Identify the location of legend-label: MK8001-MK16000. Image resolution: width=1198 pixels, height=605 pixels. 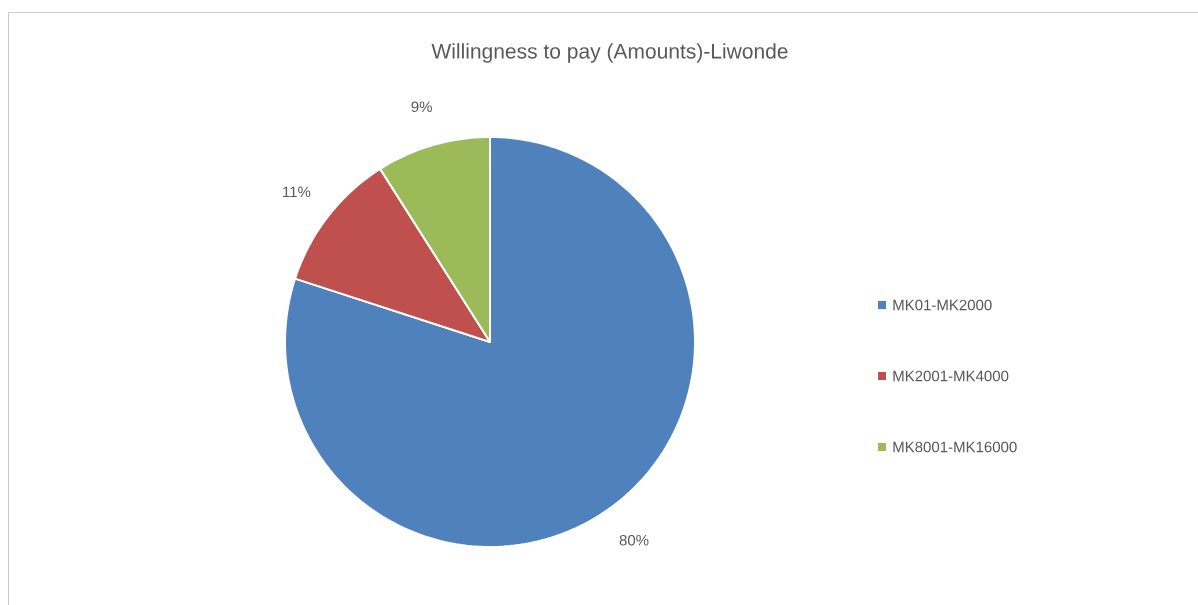
(955, 447).